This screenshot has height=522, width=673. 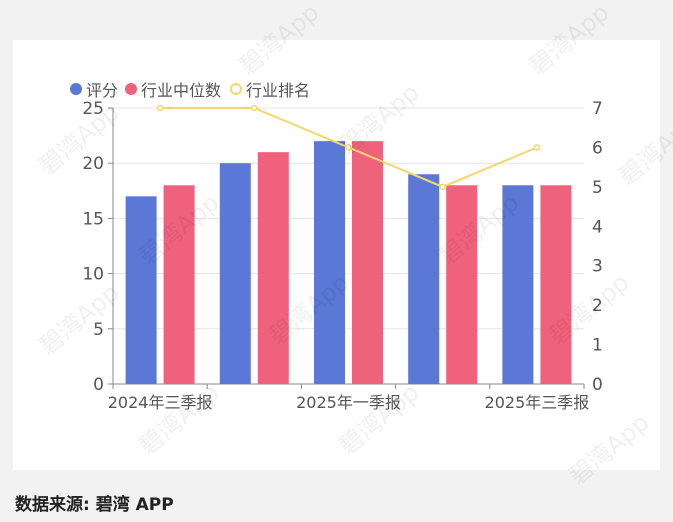 I want to click on legend-median-swatch, so click(x=131, y=89).